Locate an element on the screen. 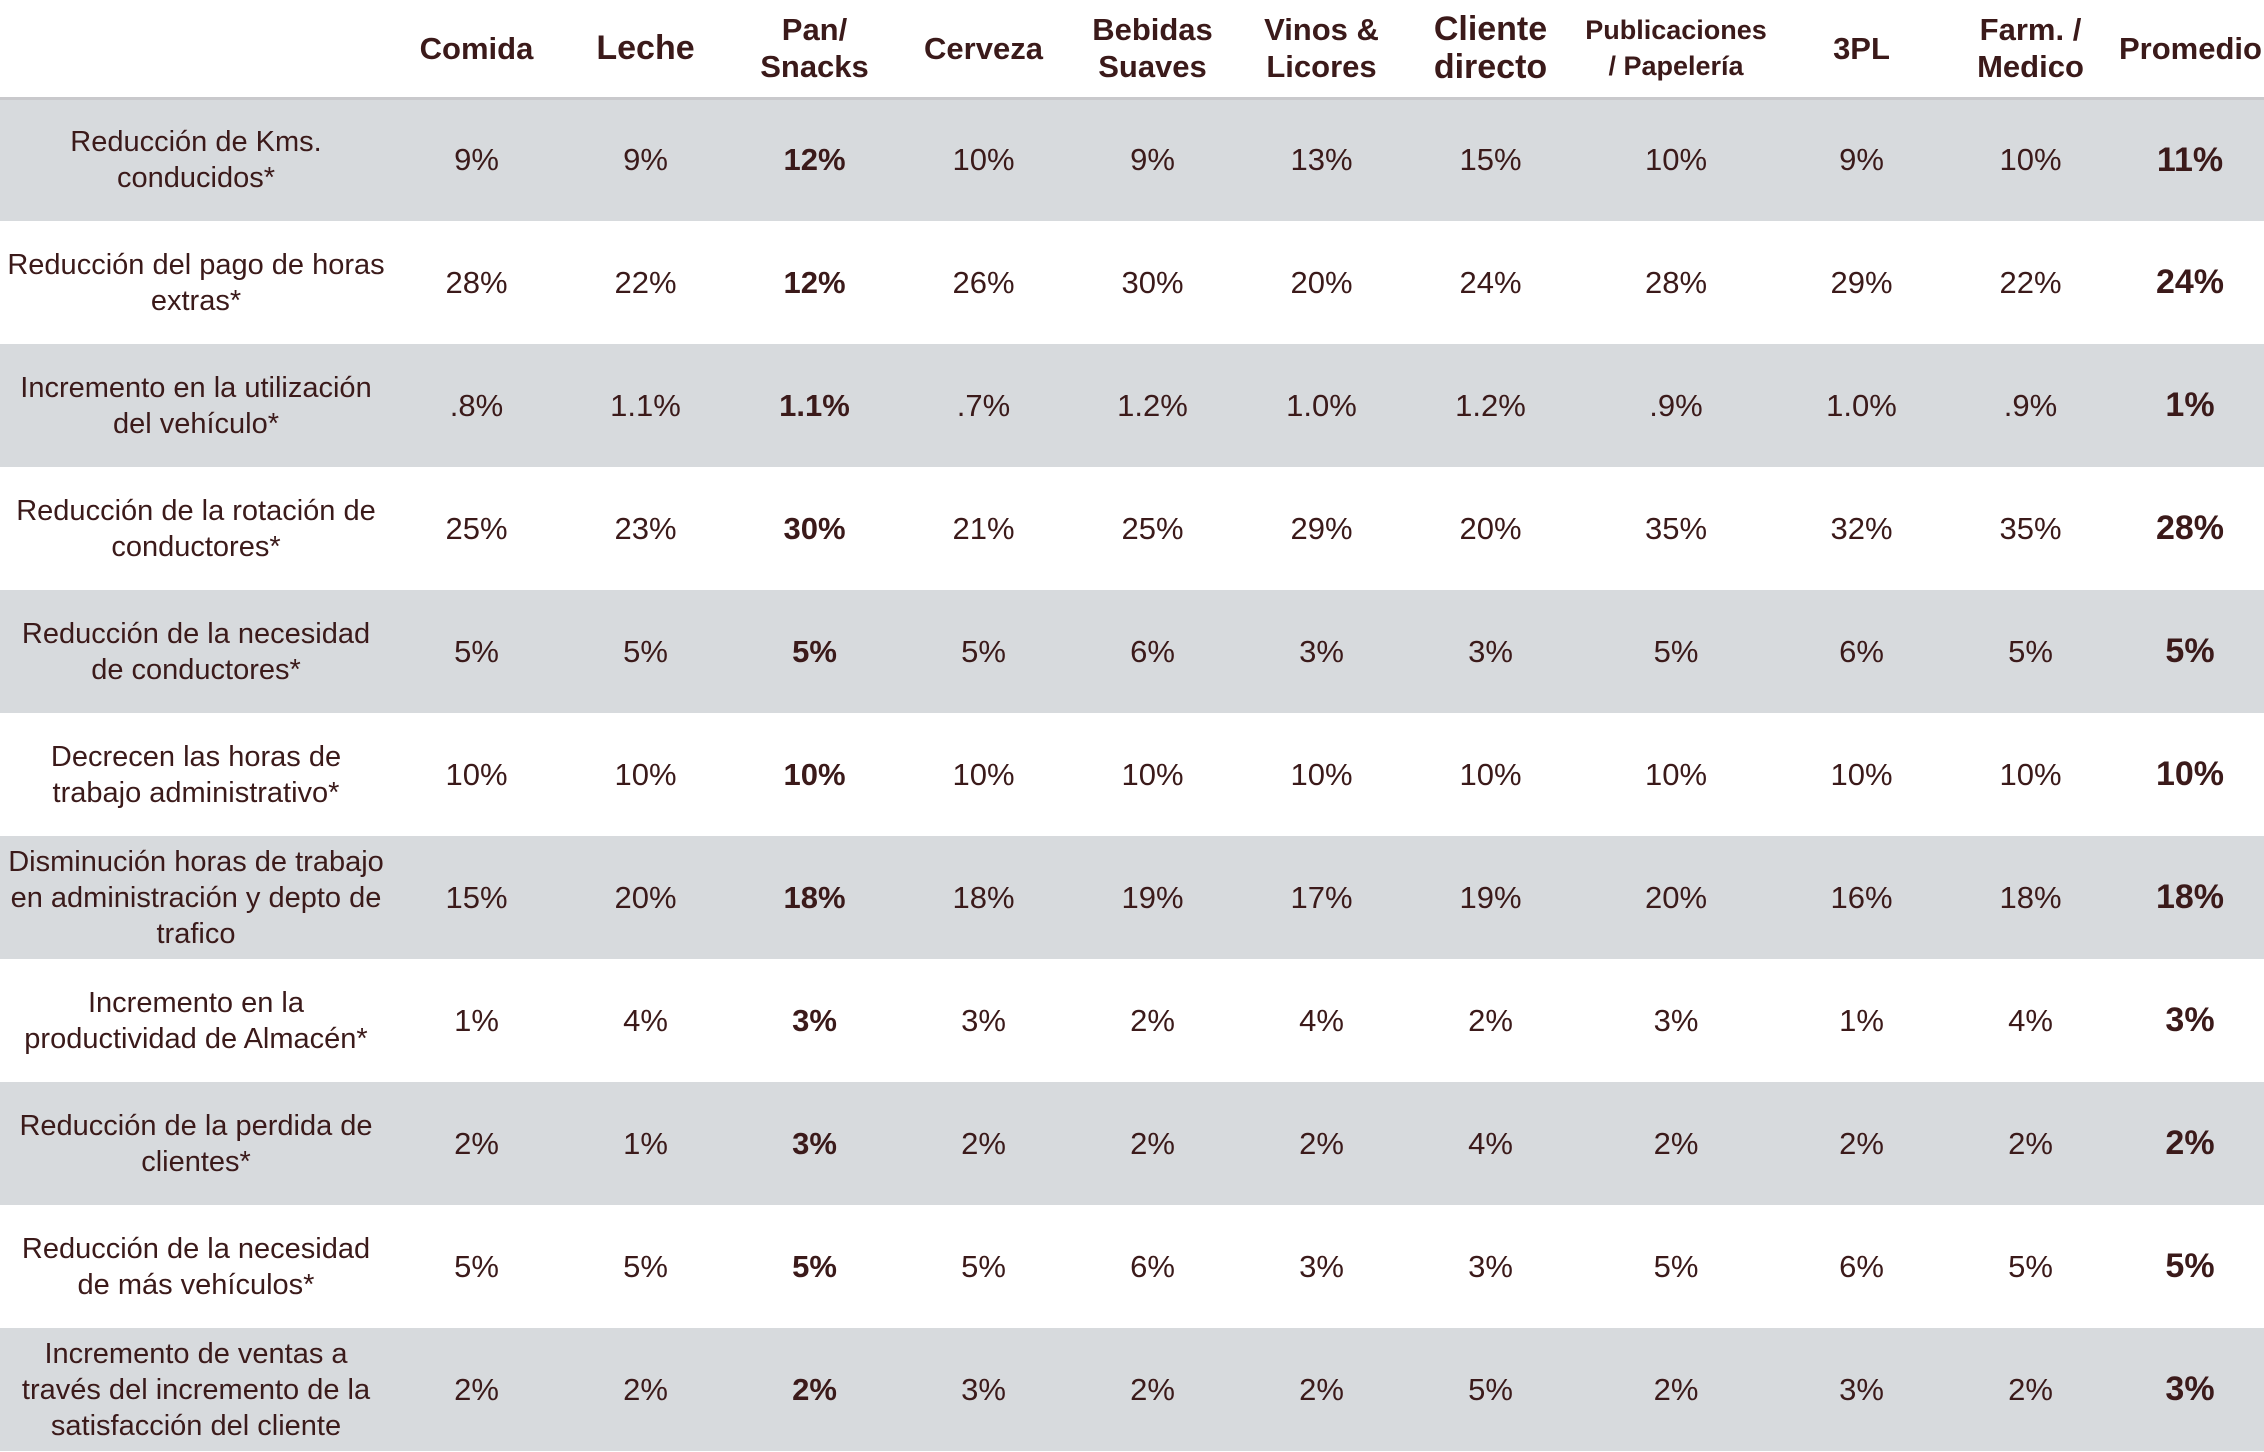 Image resolution: width=2264 pixels, height=1452 pixels. value-cell: .7% is located at coordinates (983, 405).